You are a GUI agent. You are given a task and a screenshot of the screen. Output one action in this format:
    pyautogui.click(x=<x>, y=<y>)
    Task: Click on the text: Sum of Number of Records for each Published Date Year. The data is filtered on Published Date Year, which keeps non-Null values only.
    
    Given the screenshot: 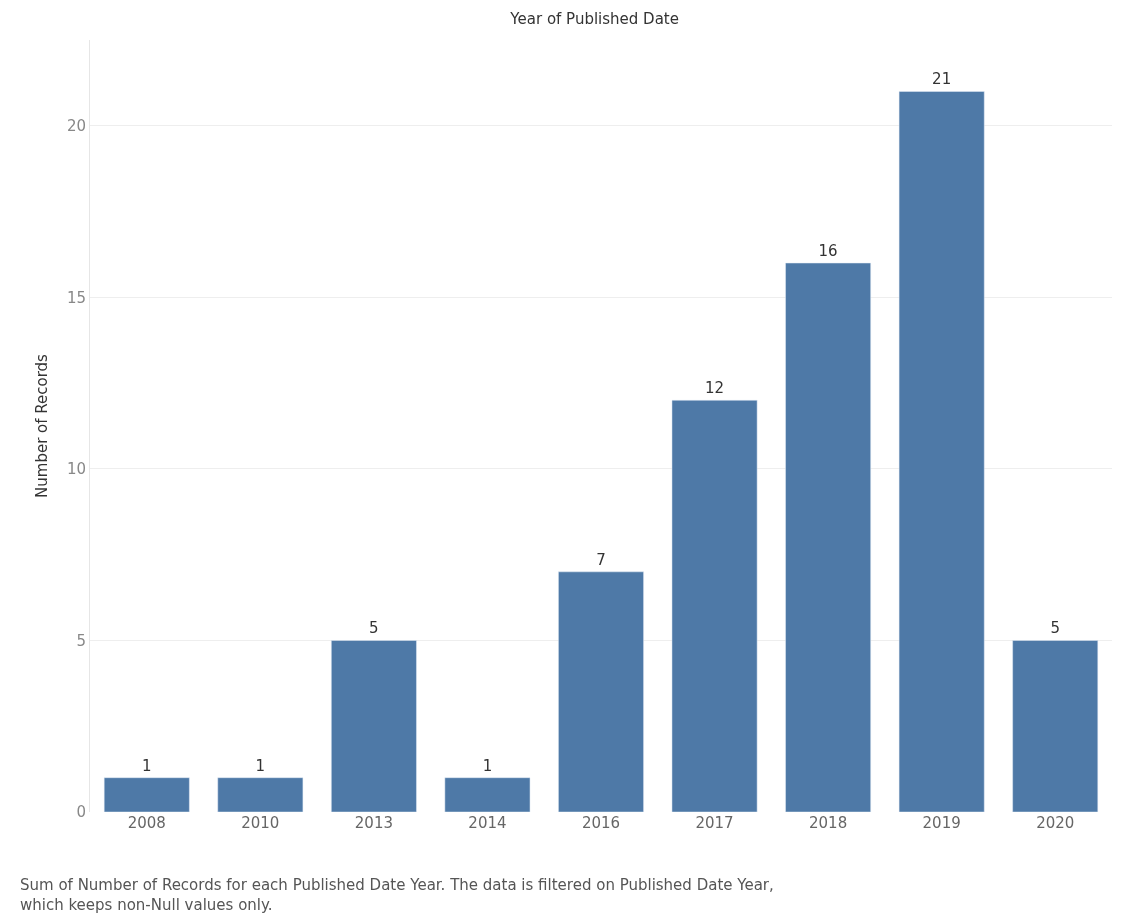 What is the action you would take?
    pyautogui.click(x=397, y=895)
    